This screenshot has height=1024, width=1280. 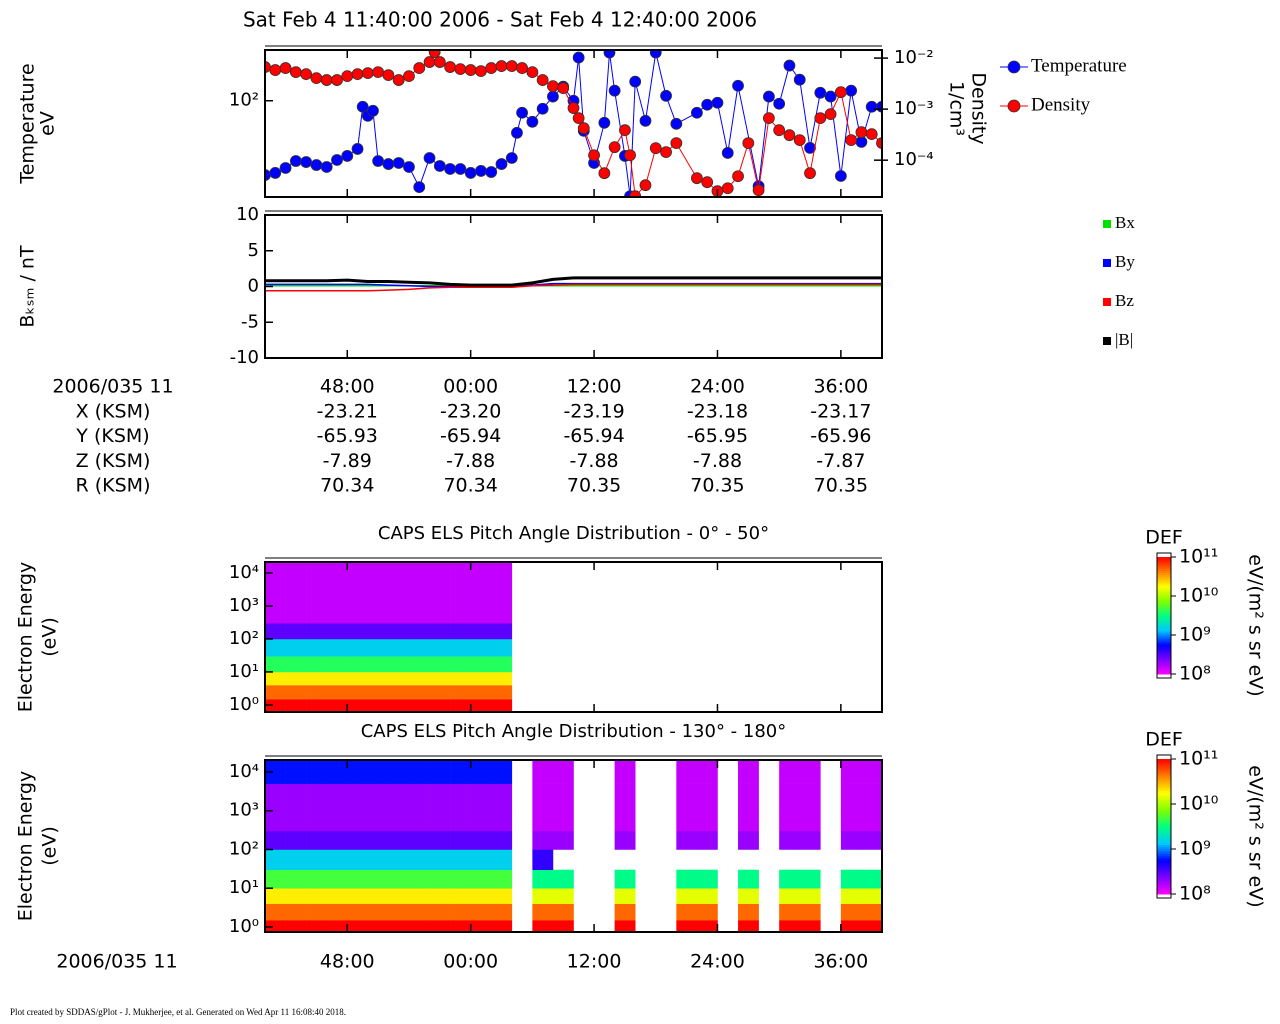 What do you see at coordinates (1195, 894) in the screenshot?
I see `colorbar-tick-label: 10⁸` at bounding box center [1195, 894].